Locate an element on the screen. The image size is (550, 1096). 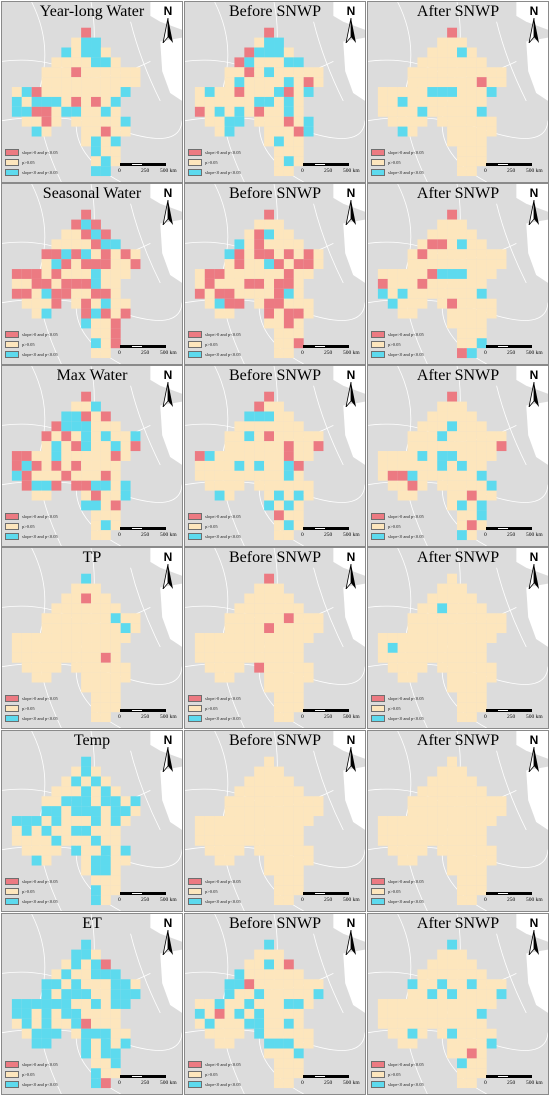
panel-title: After SNWP is located at coordinates (458, 193).